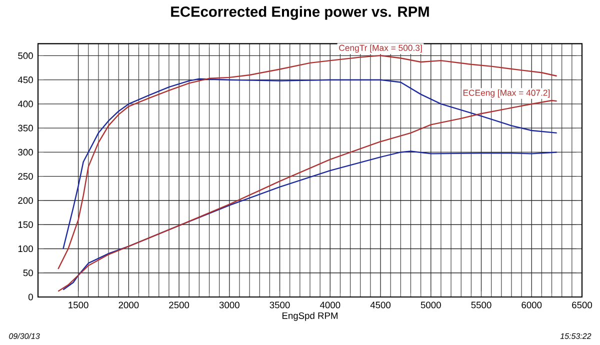  What do you see at coordinates (229, 305) in the screenshot?
I see `x-tick-label: 3000` at bounding box center [229, 305].